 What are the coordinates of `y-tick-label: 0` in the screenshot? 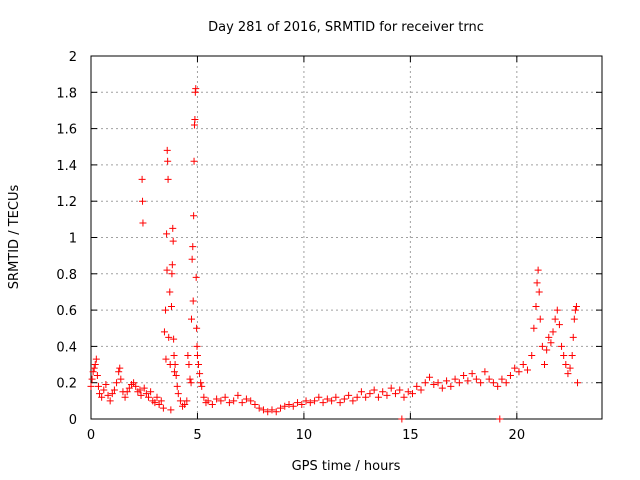 It's located at (73, 420).